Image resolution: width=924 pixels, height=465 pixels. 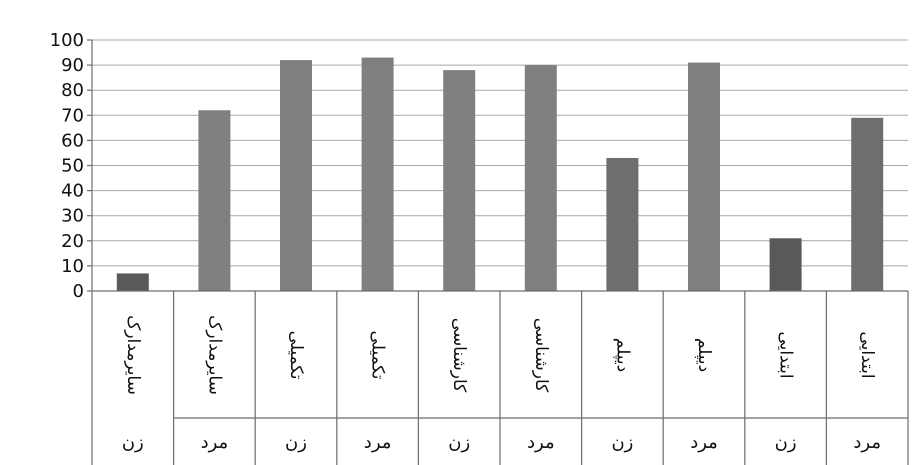 I want to click on y-tick-label: 100, so click(x=67, y=40).